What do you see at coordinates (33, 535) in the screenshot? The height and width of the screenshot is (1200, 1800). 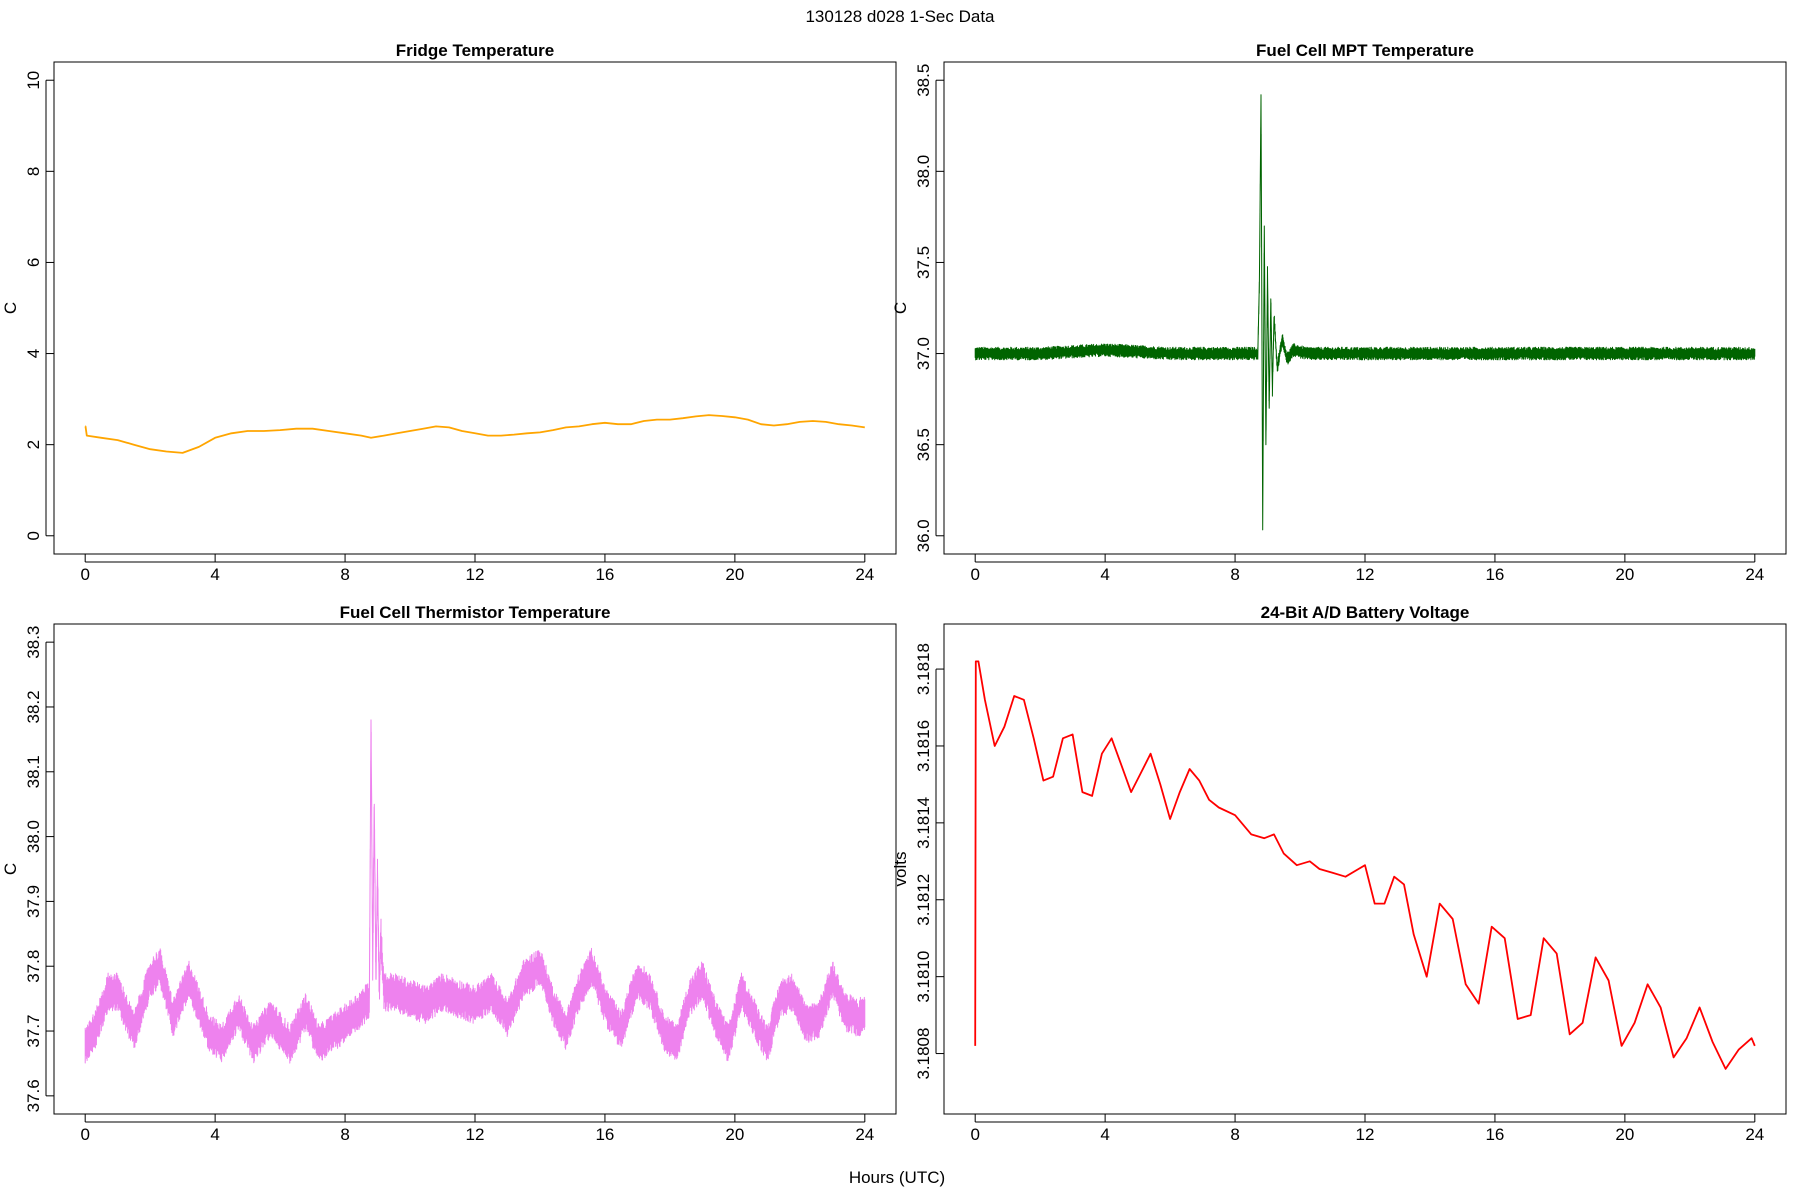 I see `y-tick-label: 0` at bounding box center [33, 535].